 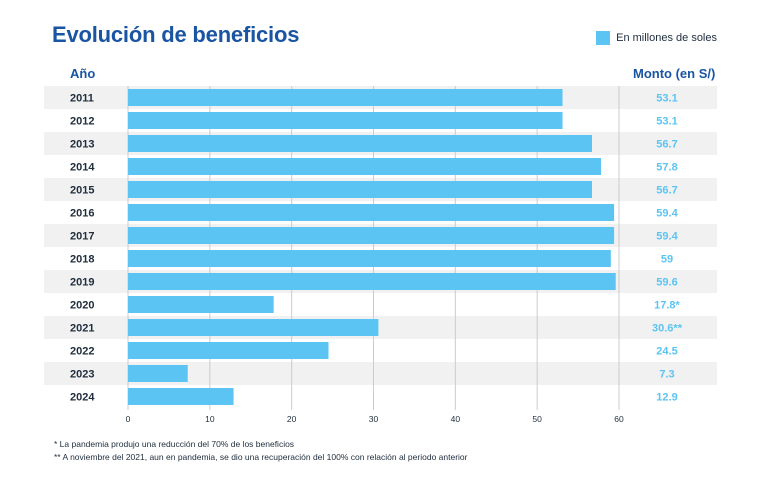 What do you see at coordinates (667, 329) in the screenshot?
I see `value-label: 30.6**` at bounding box center [667, 329].